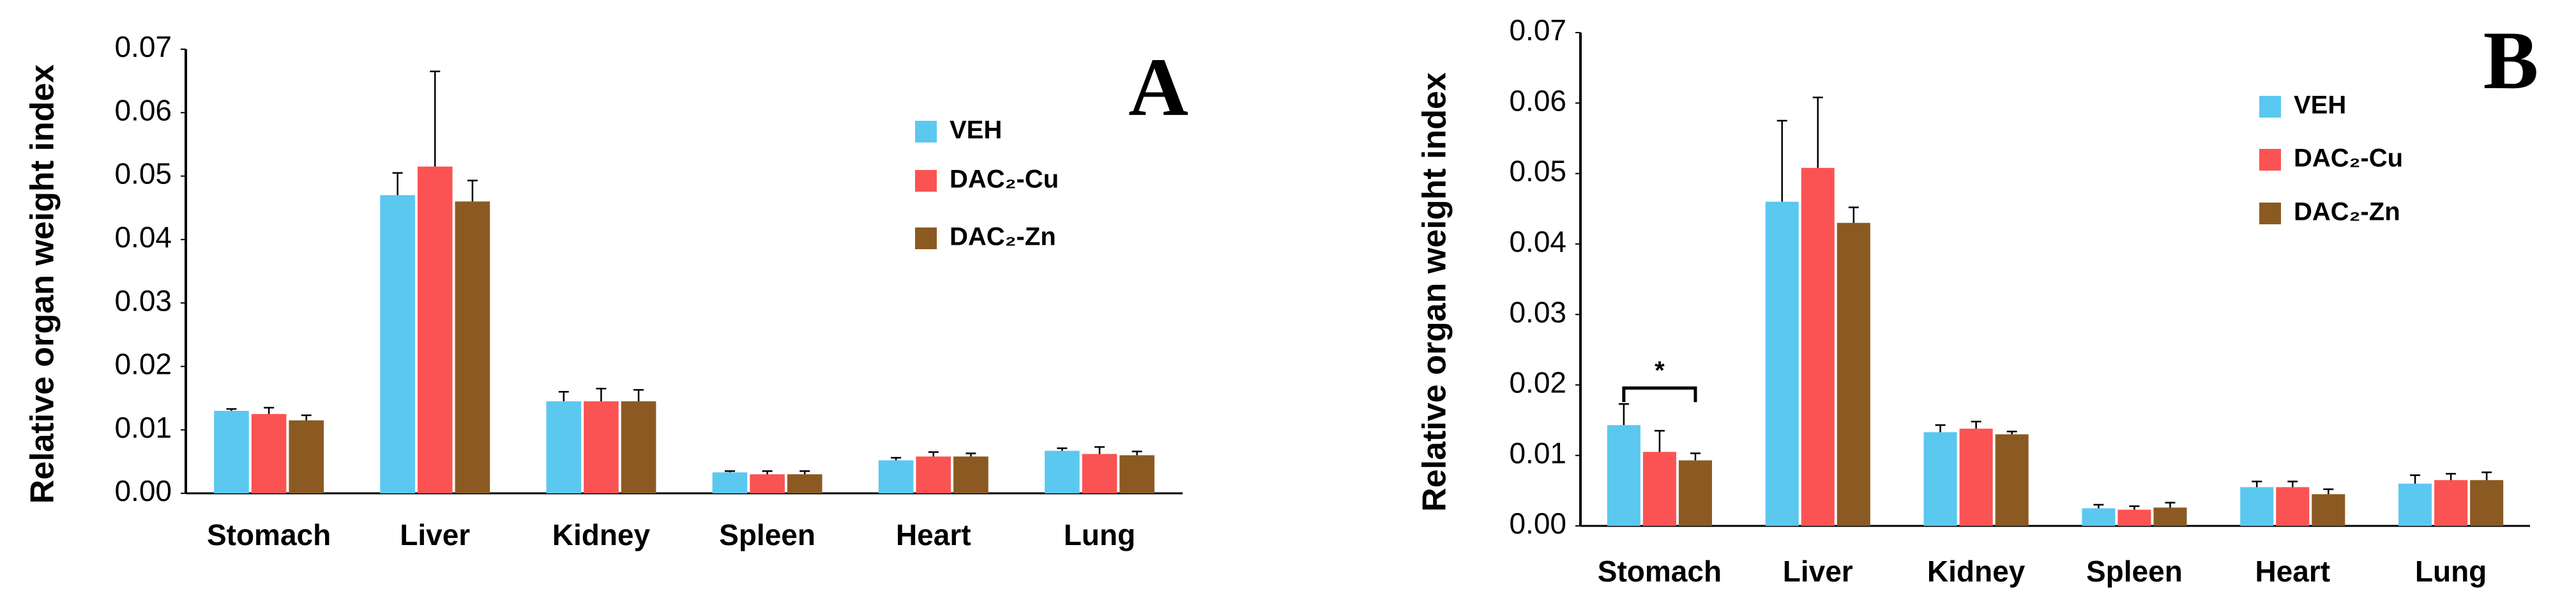 The image size is (2576, 616). I want to click on significance-label: *, so click(1660, 371).